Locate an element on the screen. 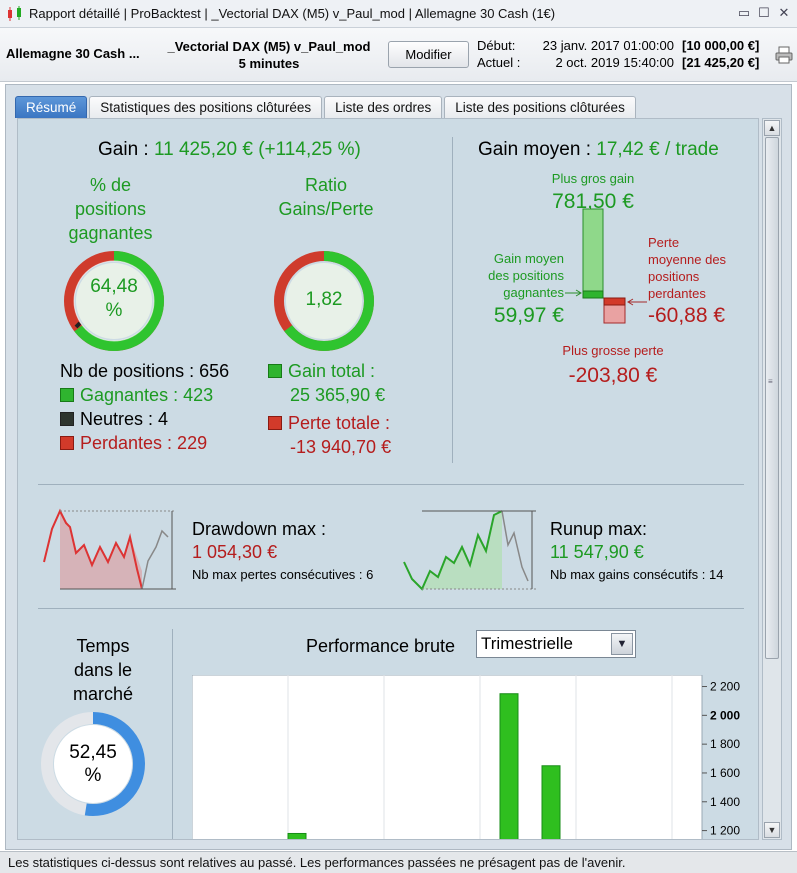 The image size is (797, 873). scroll-up-icon: ▲ is located at coordinates (772, 128).